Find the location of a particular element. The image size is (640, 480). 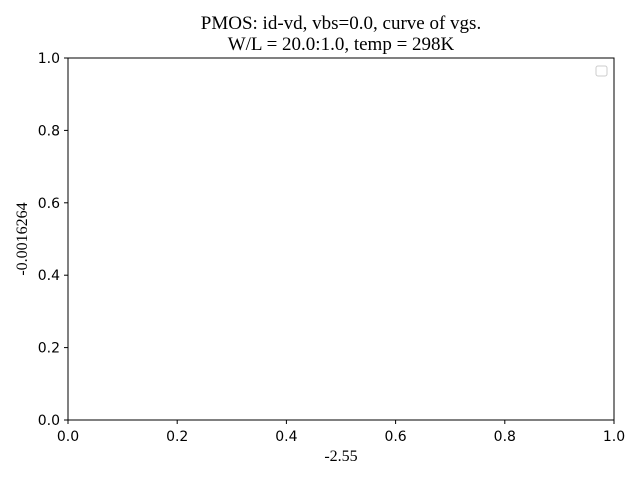

y-axis-label: -0.0016264 is located at coordinates (22, 238).